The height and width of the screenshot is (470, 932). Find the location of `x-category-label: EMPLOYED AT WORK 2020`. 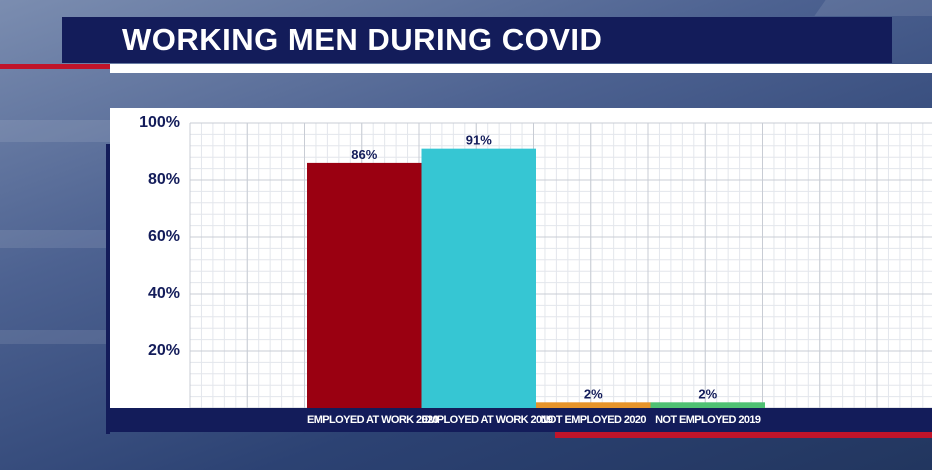

x-category-label: EMPLOYED AT WORK 2020 is located at coordinates (373, 420).